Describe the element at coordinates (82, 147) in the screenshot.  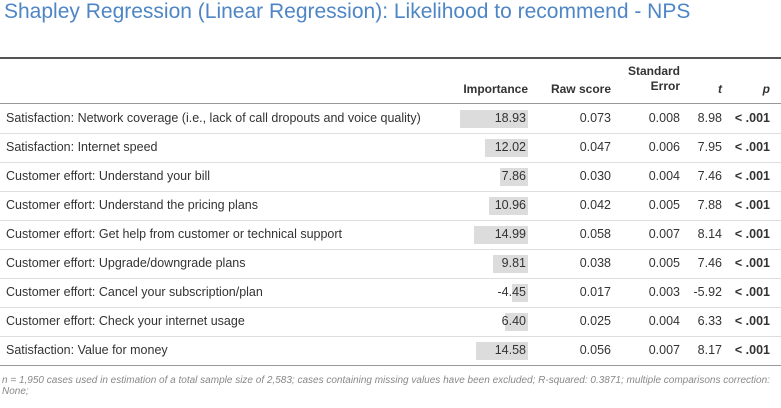
I see `row-label: Satisfaction: Internet speed` at that location.